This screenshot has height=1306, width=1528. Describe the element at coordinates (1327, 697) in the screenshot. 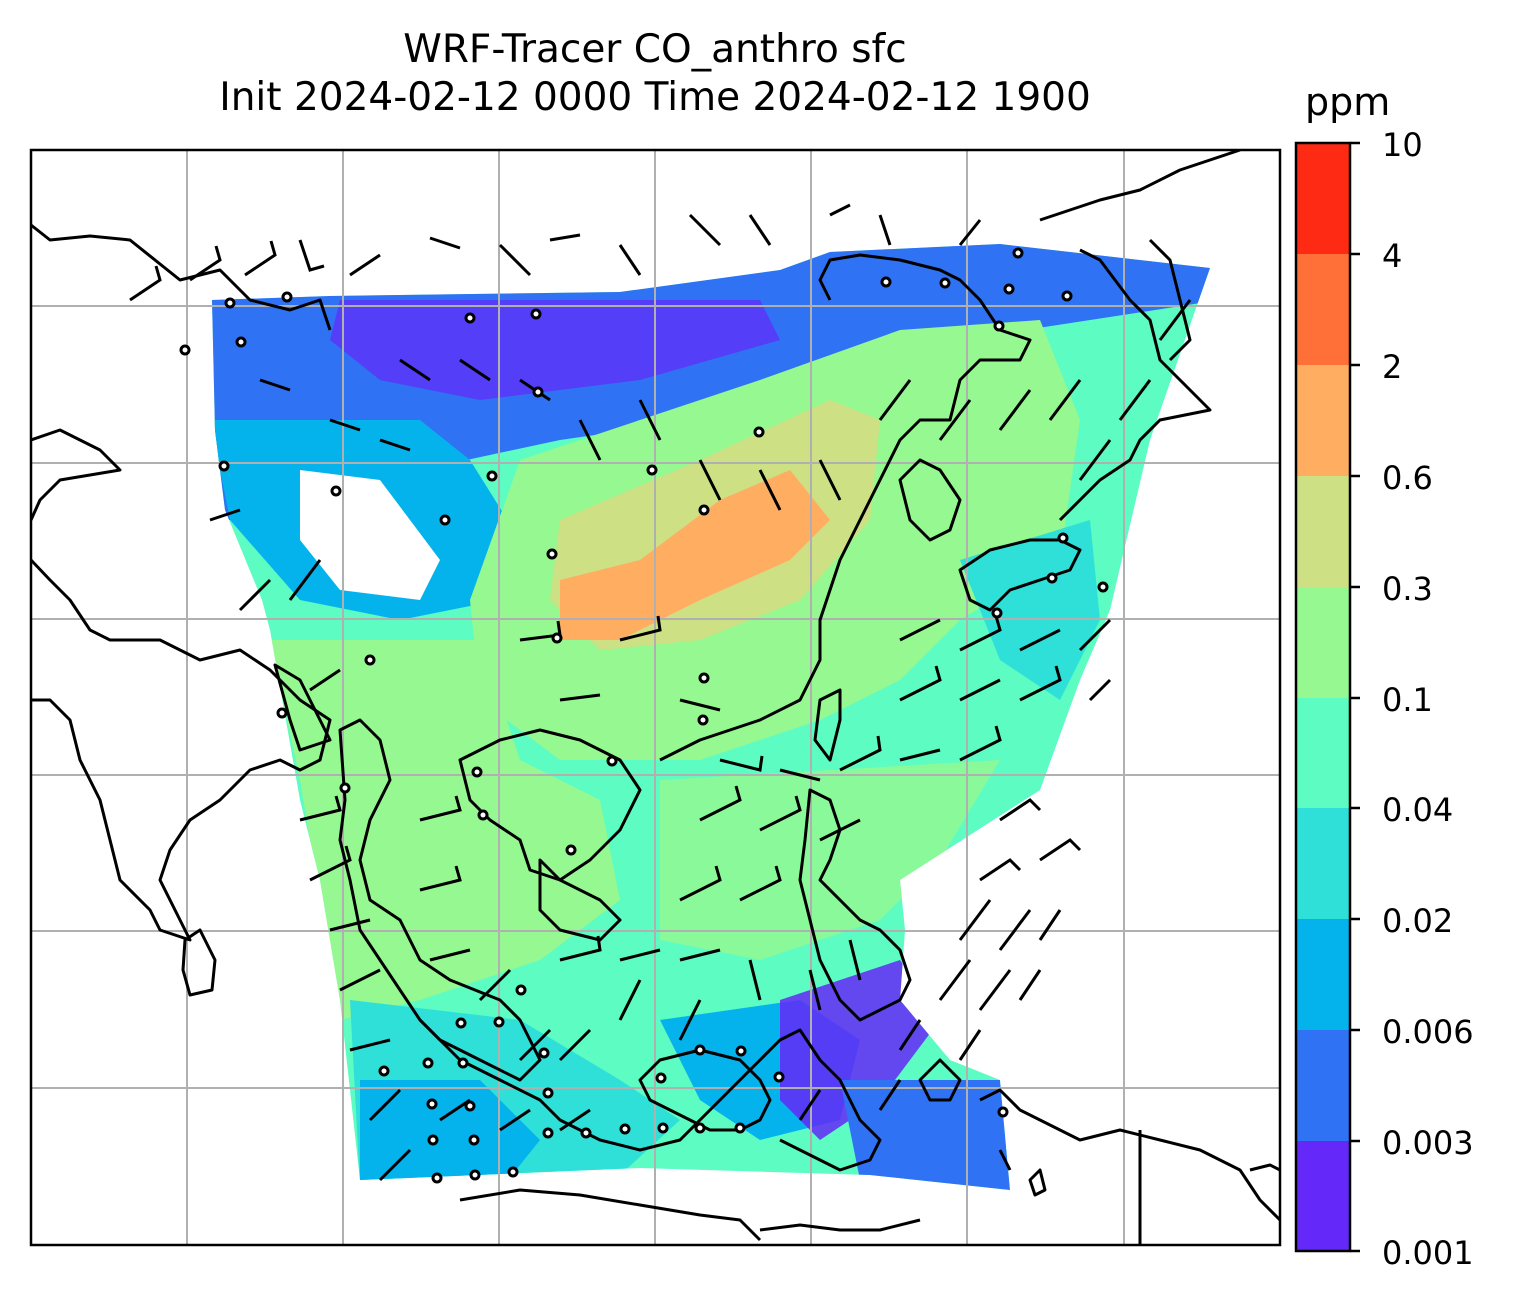

I see `colorbar` at that location.